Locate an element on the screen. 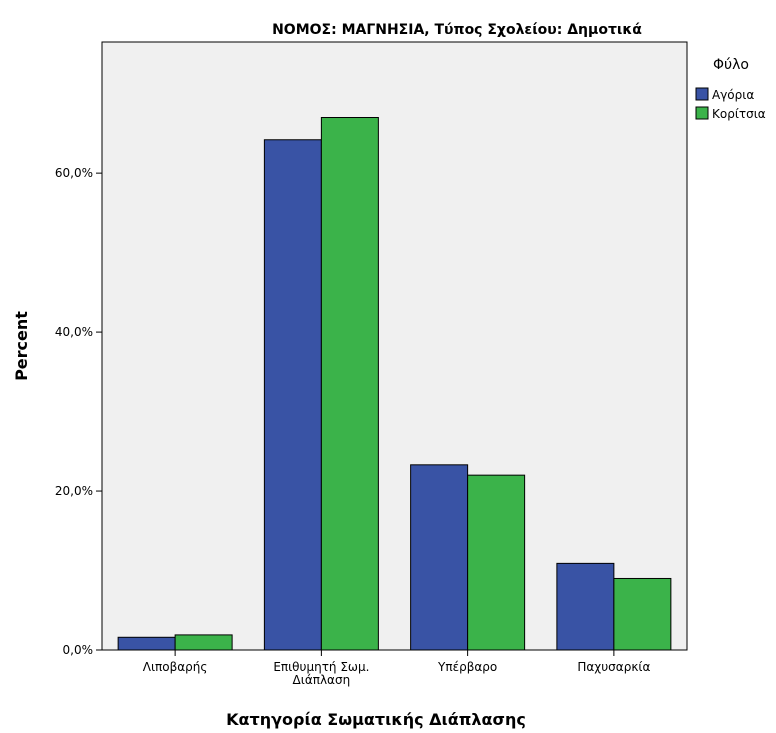 The width and height of the screenshot is (776, 733). x-tick-label: Διάπλαση is located at coordinates (322, 680).